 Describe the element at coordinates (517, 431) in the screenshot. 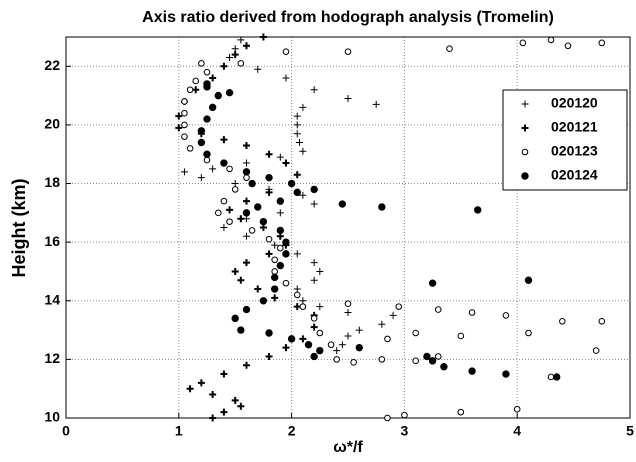

I see `x-tick-label: 4` at that location.